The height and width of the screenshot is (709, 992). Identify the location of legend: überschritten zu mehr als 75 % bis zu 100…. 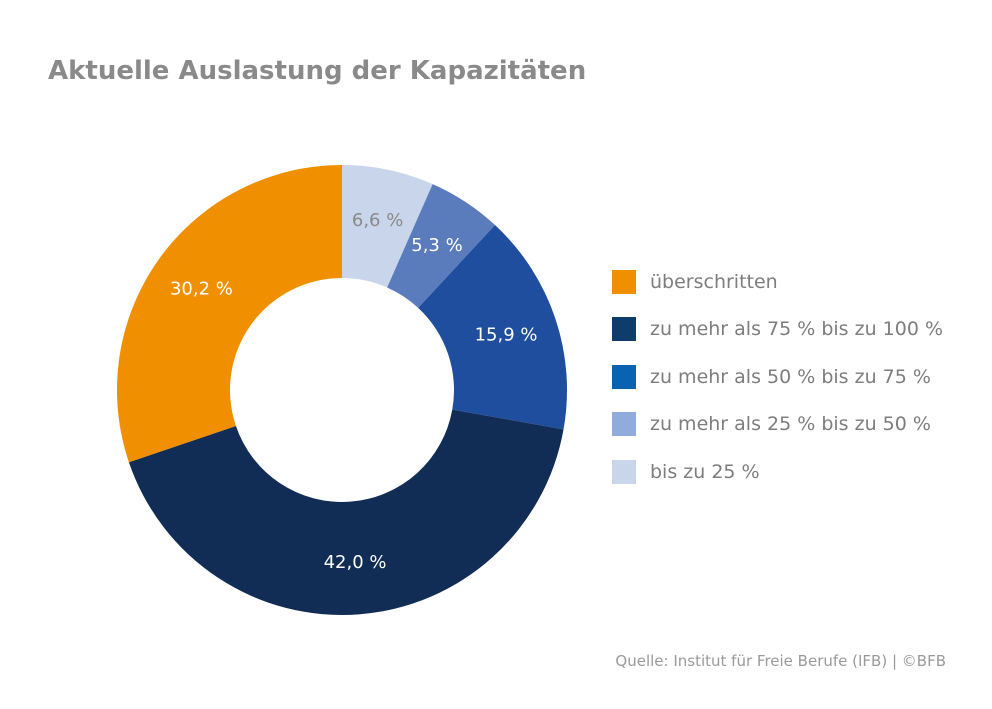
(792, 377).